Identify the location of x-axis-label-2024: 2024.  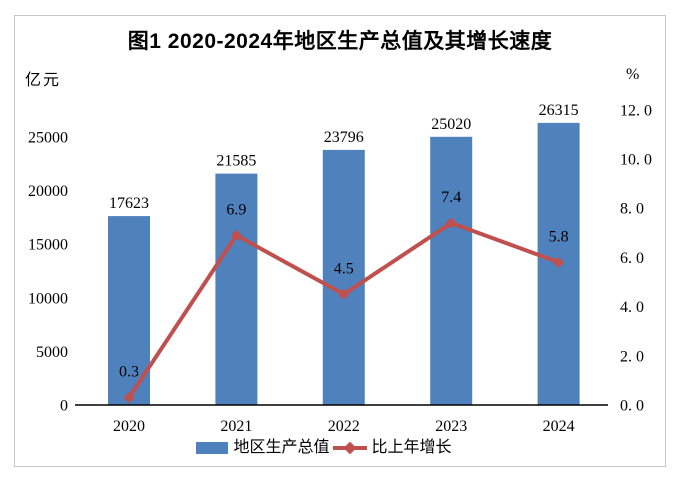
(559, 426).